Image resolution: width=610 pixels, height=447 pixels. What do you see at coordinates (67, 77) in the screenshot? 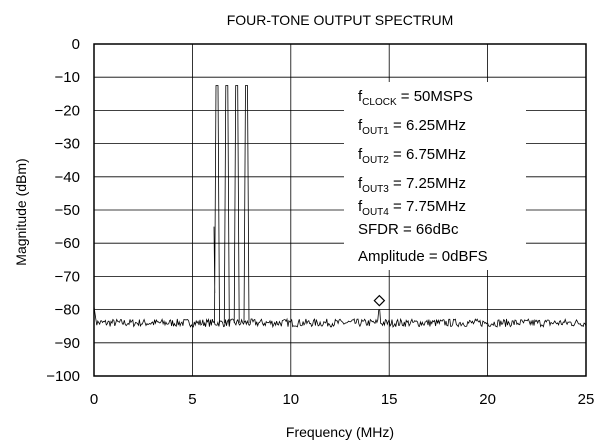
I see `y-tick-label: −10` at bounding box center [67, 77].